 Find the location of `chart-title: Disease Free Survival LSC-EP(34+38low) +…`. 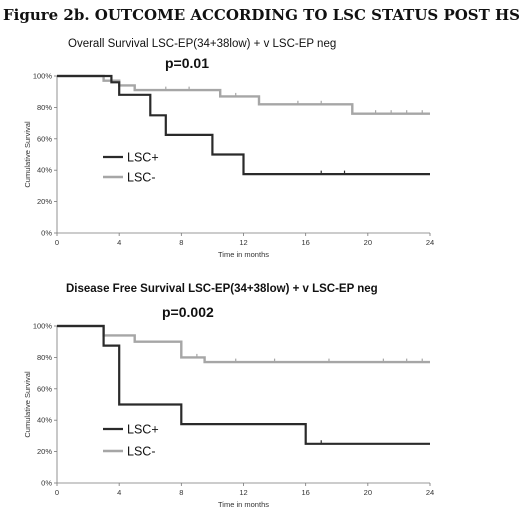

chart-title: Disease Free Survival LSC-EP(34+38low) +… is located at coordinates (222, 289).